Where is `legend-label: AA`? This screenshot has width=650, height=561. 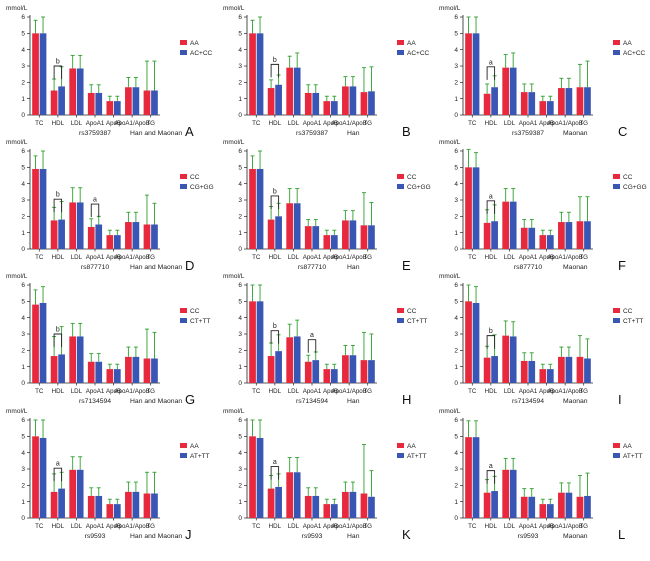 legend-label: AA is located at coordinates (194, 43).